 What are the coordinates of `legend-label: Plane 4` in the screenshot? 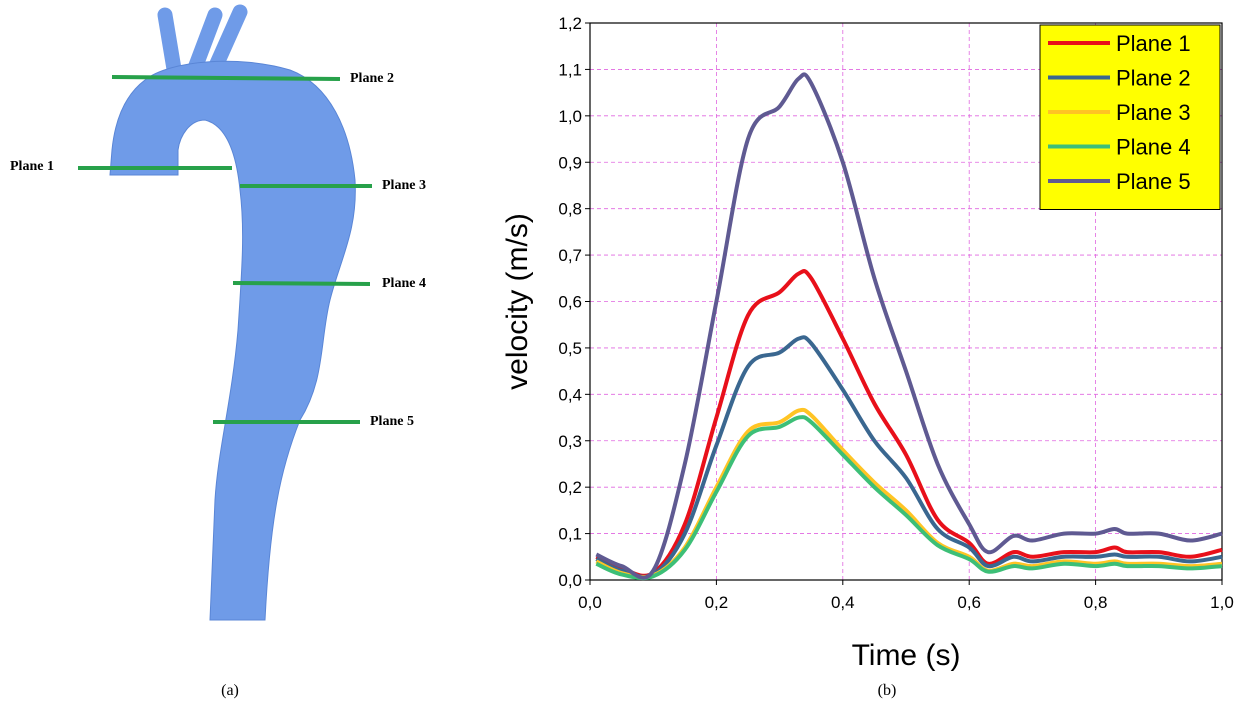 It's located at (1153, 147).